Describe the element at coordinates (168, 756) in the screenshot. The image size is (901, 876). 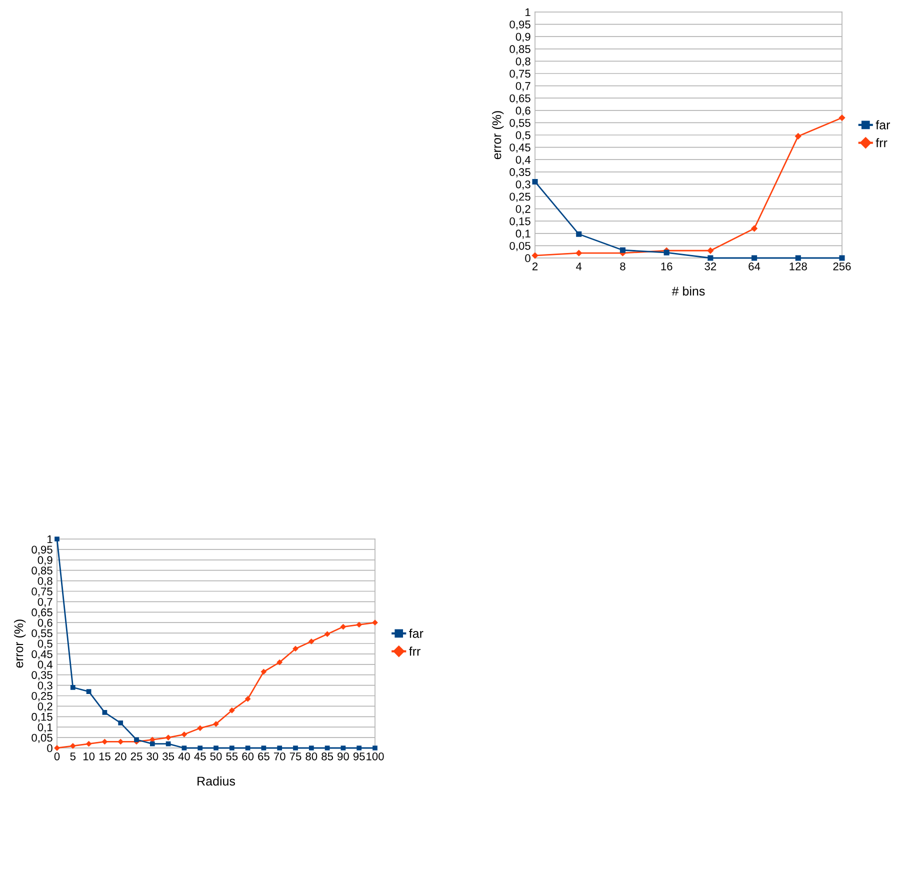
I see `x-tick-label: 35` at that location.